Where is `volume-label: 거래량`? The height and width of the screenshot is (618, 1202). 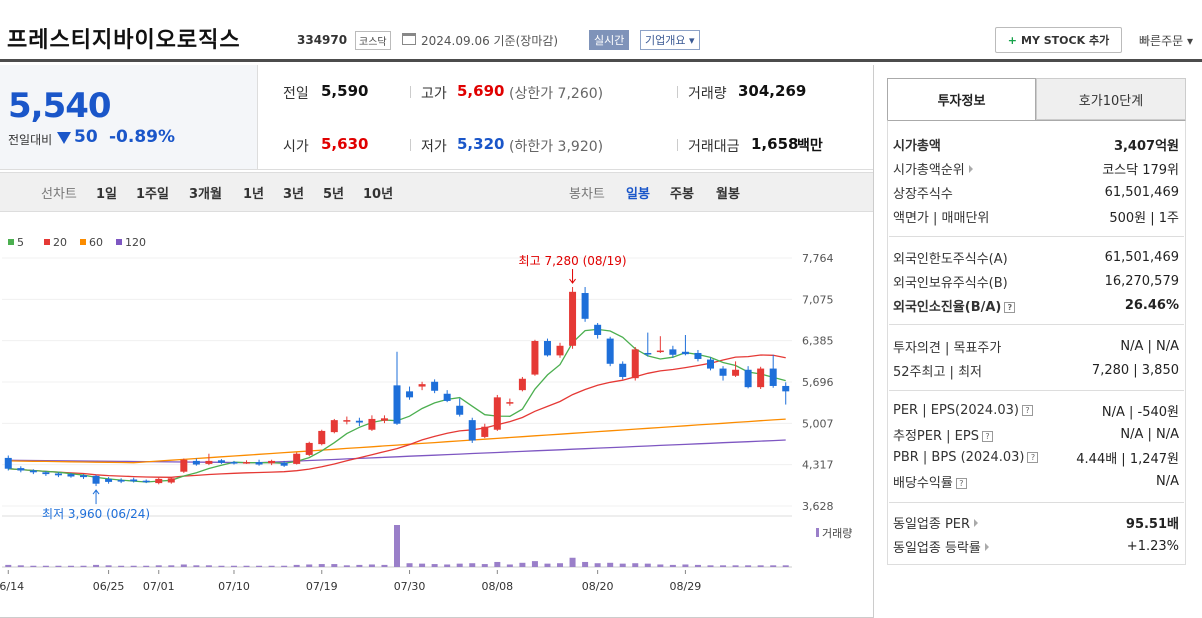 volume-label: 거래량 is located at coordinates (707, 94).